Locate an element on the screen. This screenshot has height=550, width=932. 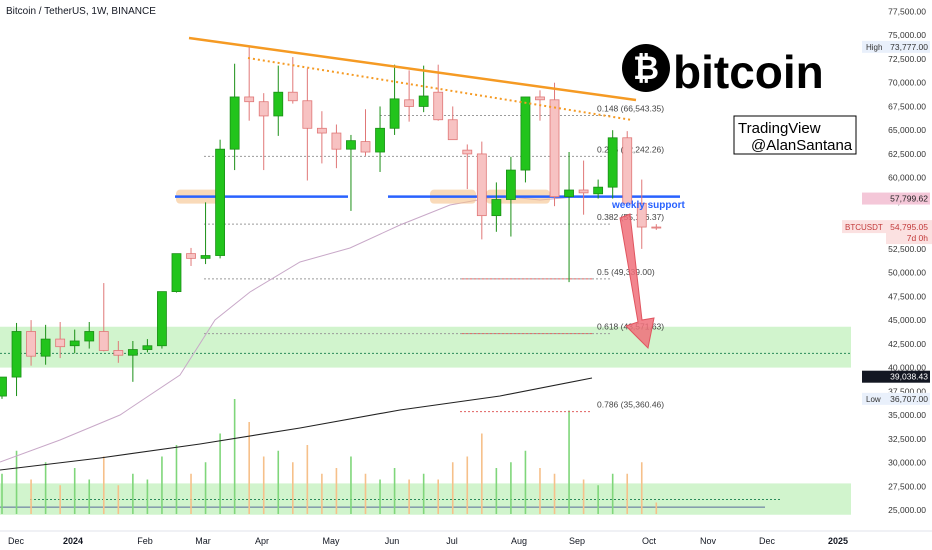
btc-price-tag: 54,795.05 is located at coordinates (909, 227).